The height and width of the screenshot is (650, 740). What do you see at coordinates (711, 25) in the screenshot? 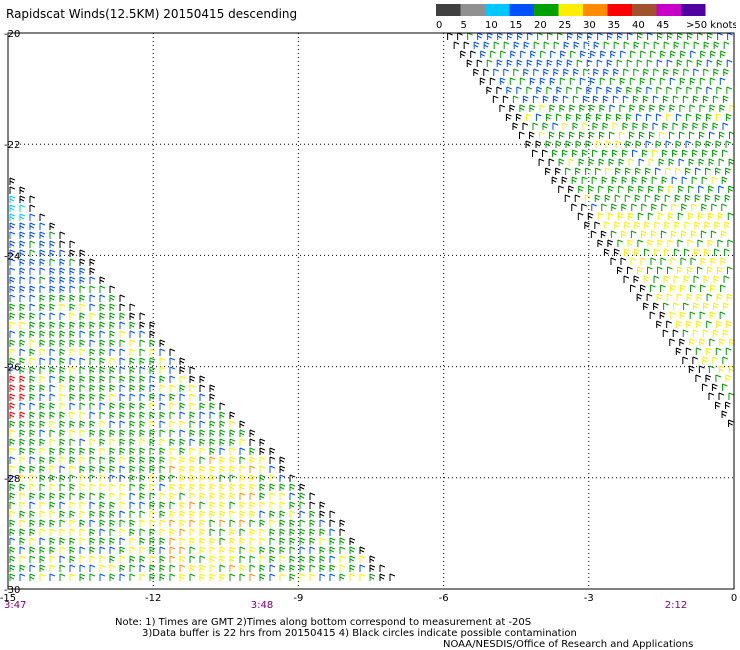
I see `legend-label: >50 knots` at bounding box center [711, 25].